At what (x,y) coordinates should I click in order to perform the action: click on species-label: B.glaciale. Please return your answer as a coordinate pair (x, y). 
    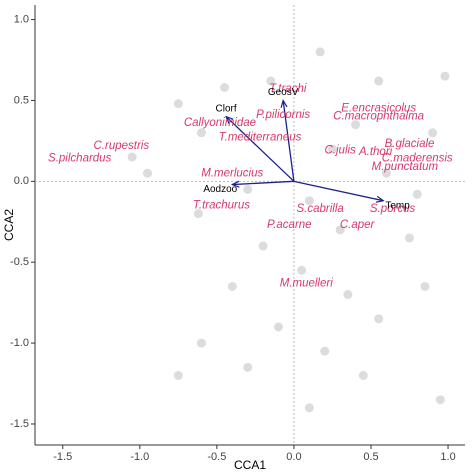
    Looking at the image, I should click on (410, 144).